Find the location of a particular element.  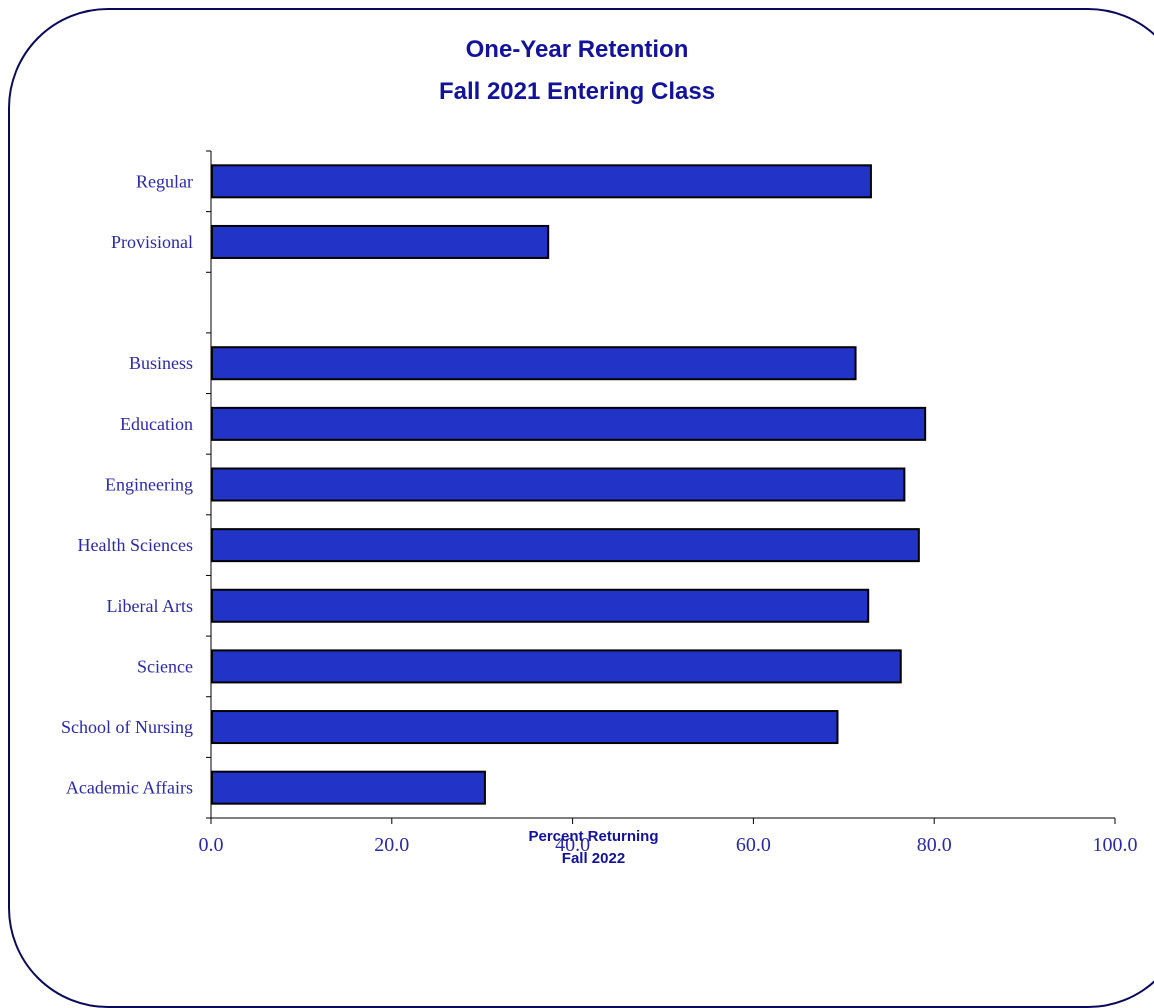

category-label: School of Nursing is located at coordinates (127, 727).